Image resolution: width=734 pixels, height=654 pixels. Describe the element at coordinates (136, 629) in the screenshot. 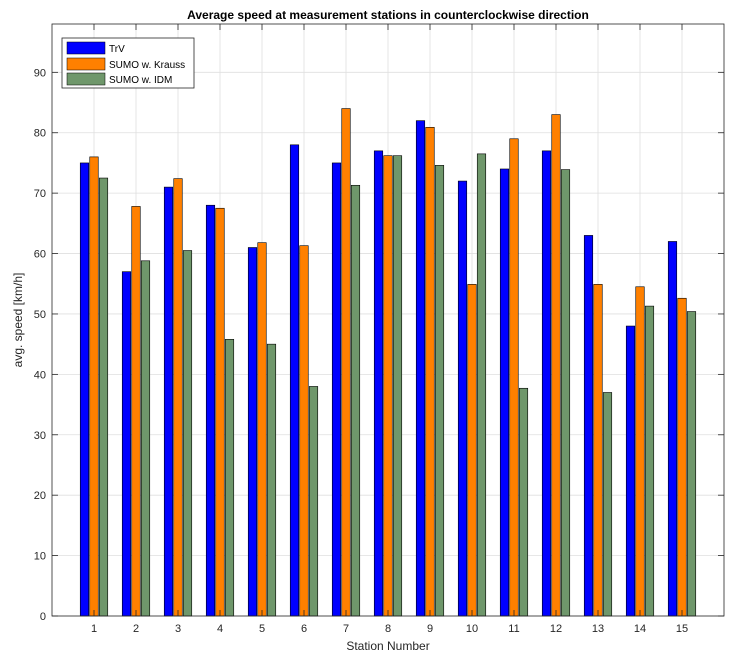

I see `x-tick-label: 2` at that location.